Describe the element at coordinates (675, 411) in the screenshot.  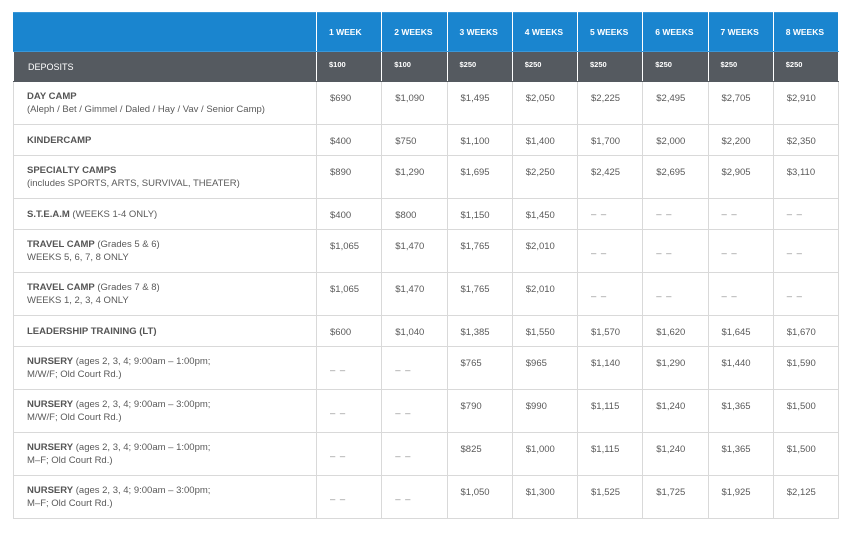
I see `price-cell-week-6: $1,240` at that location.